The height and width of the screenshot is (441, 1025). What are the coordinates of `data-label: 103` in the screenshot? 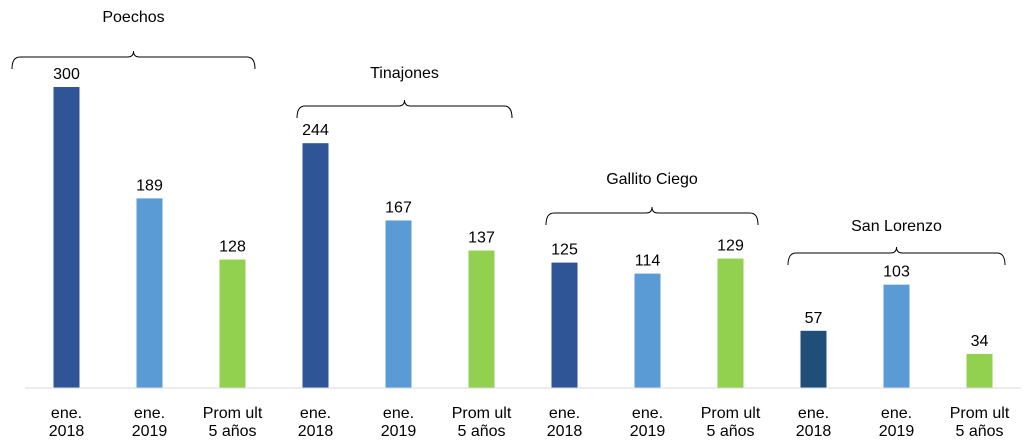 It's located at (896, 272).